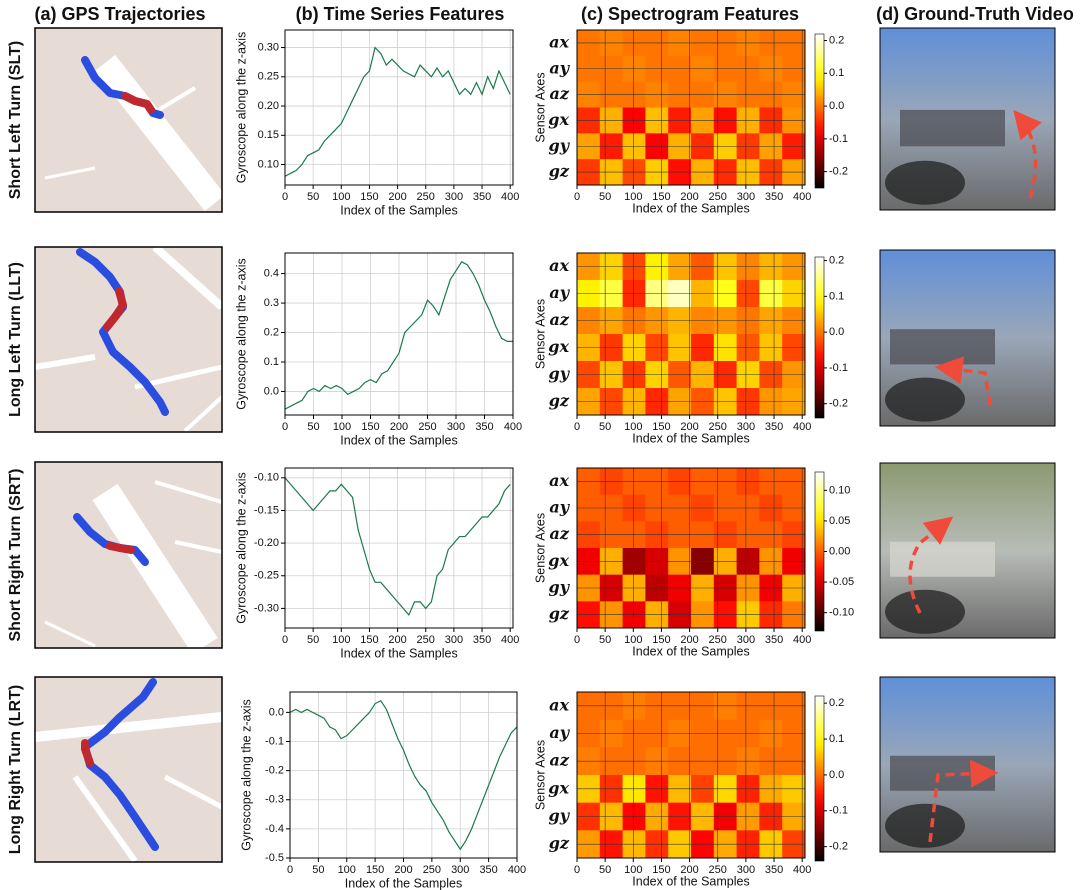 This screenshot has width=1087, height=890. What do you see at coordinates (271, 303) in the screenshot?
I see `y-tick-label: 0.3` at bounding box center [271, 303].